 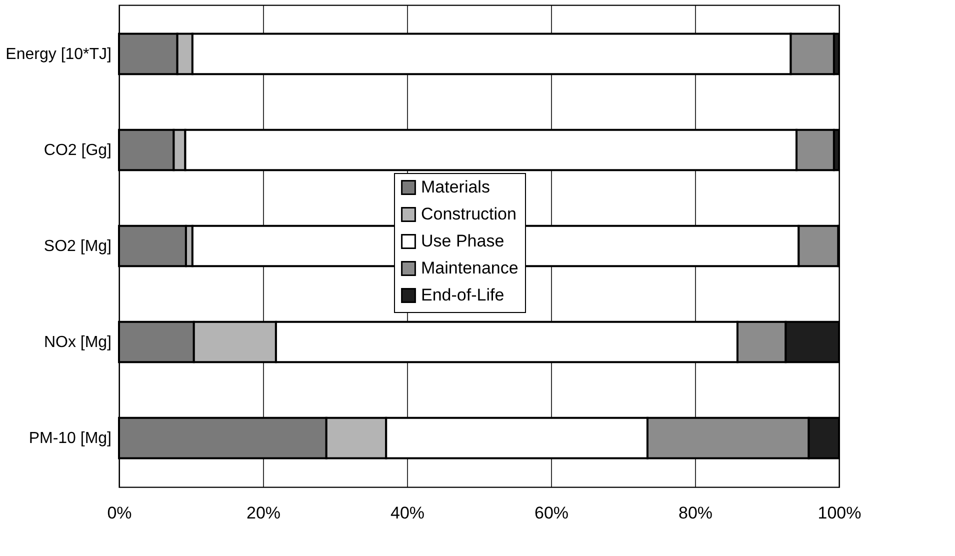 I want to click on y-tick-label: CO2 [Gg], so click(x=78, y=150).